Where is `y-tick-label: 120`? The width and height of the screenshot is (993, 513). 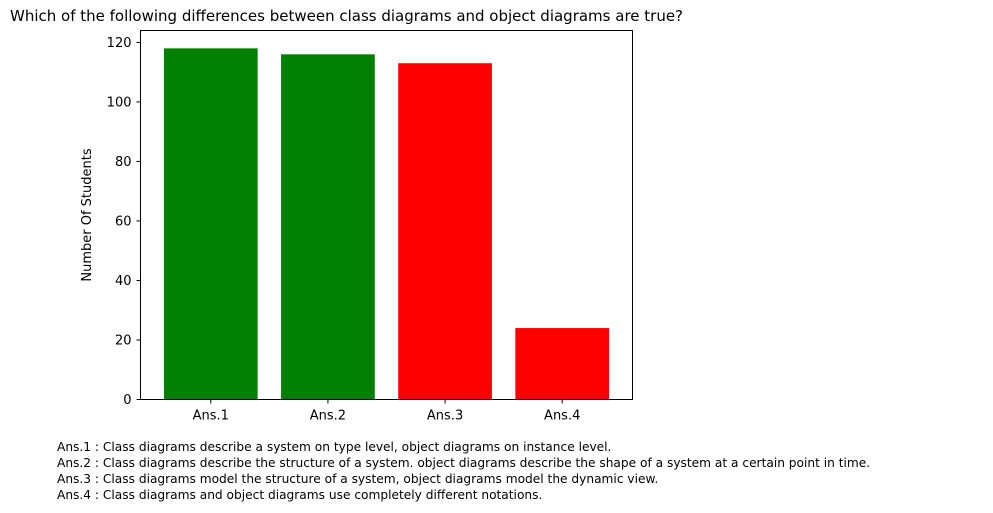
y-tick-label: 120 is located at coordinates (119, 43).